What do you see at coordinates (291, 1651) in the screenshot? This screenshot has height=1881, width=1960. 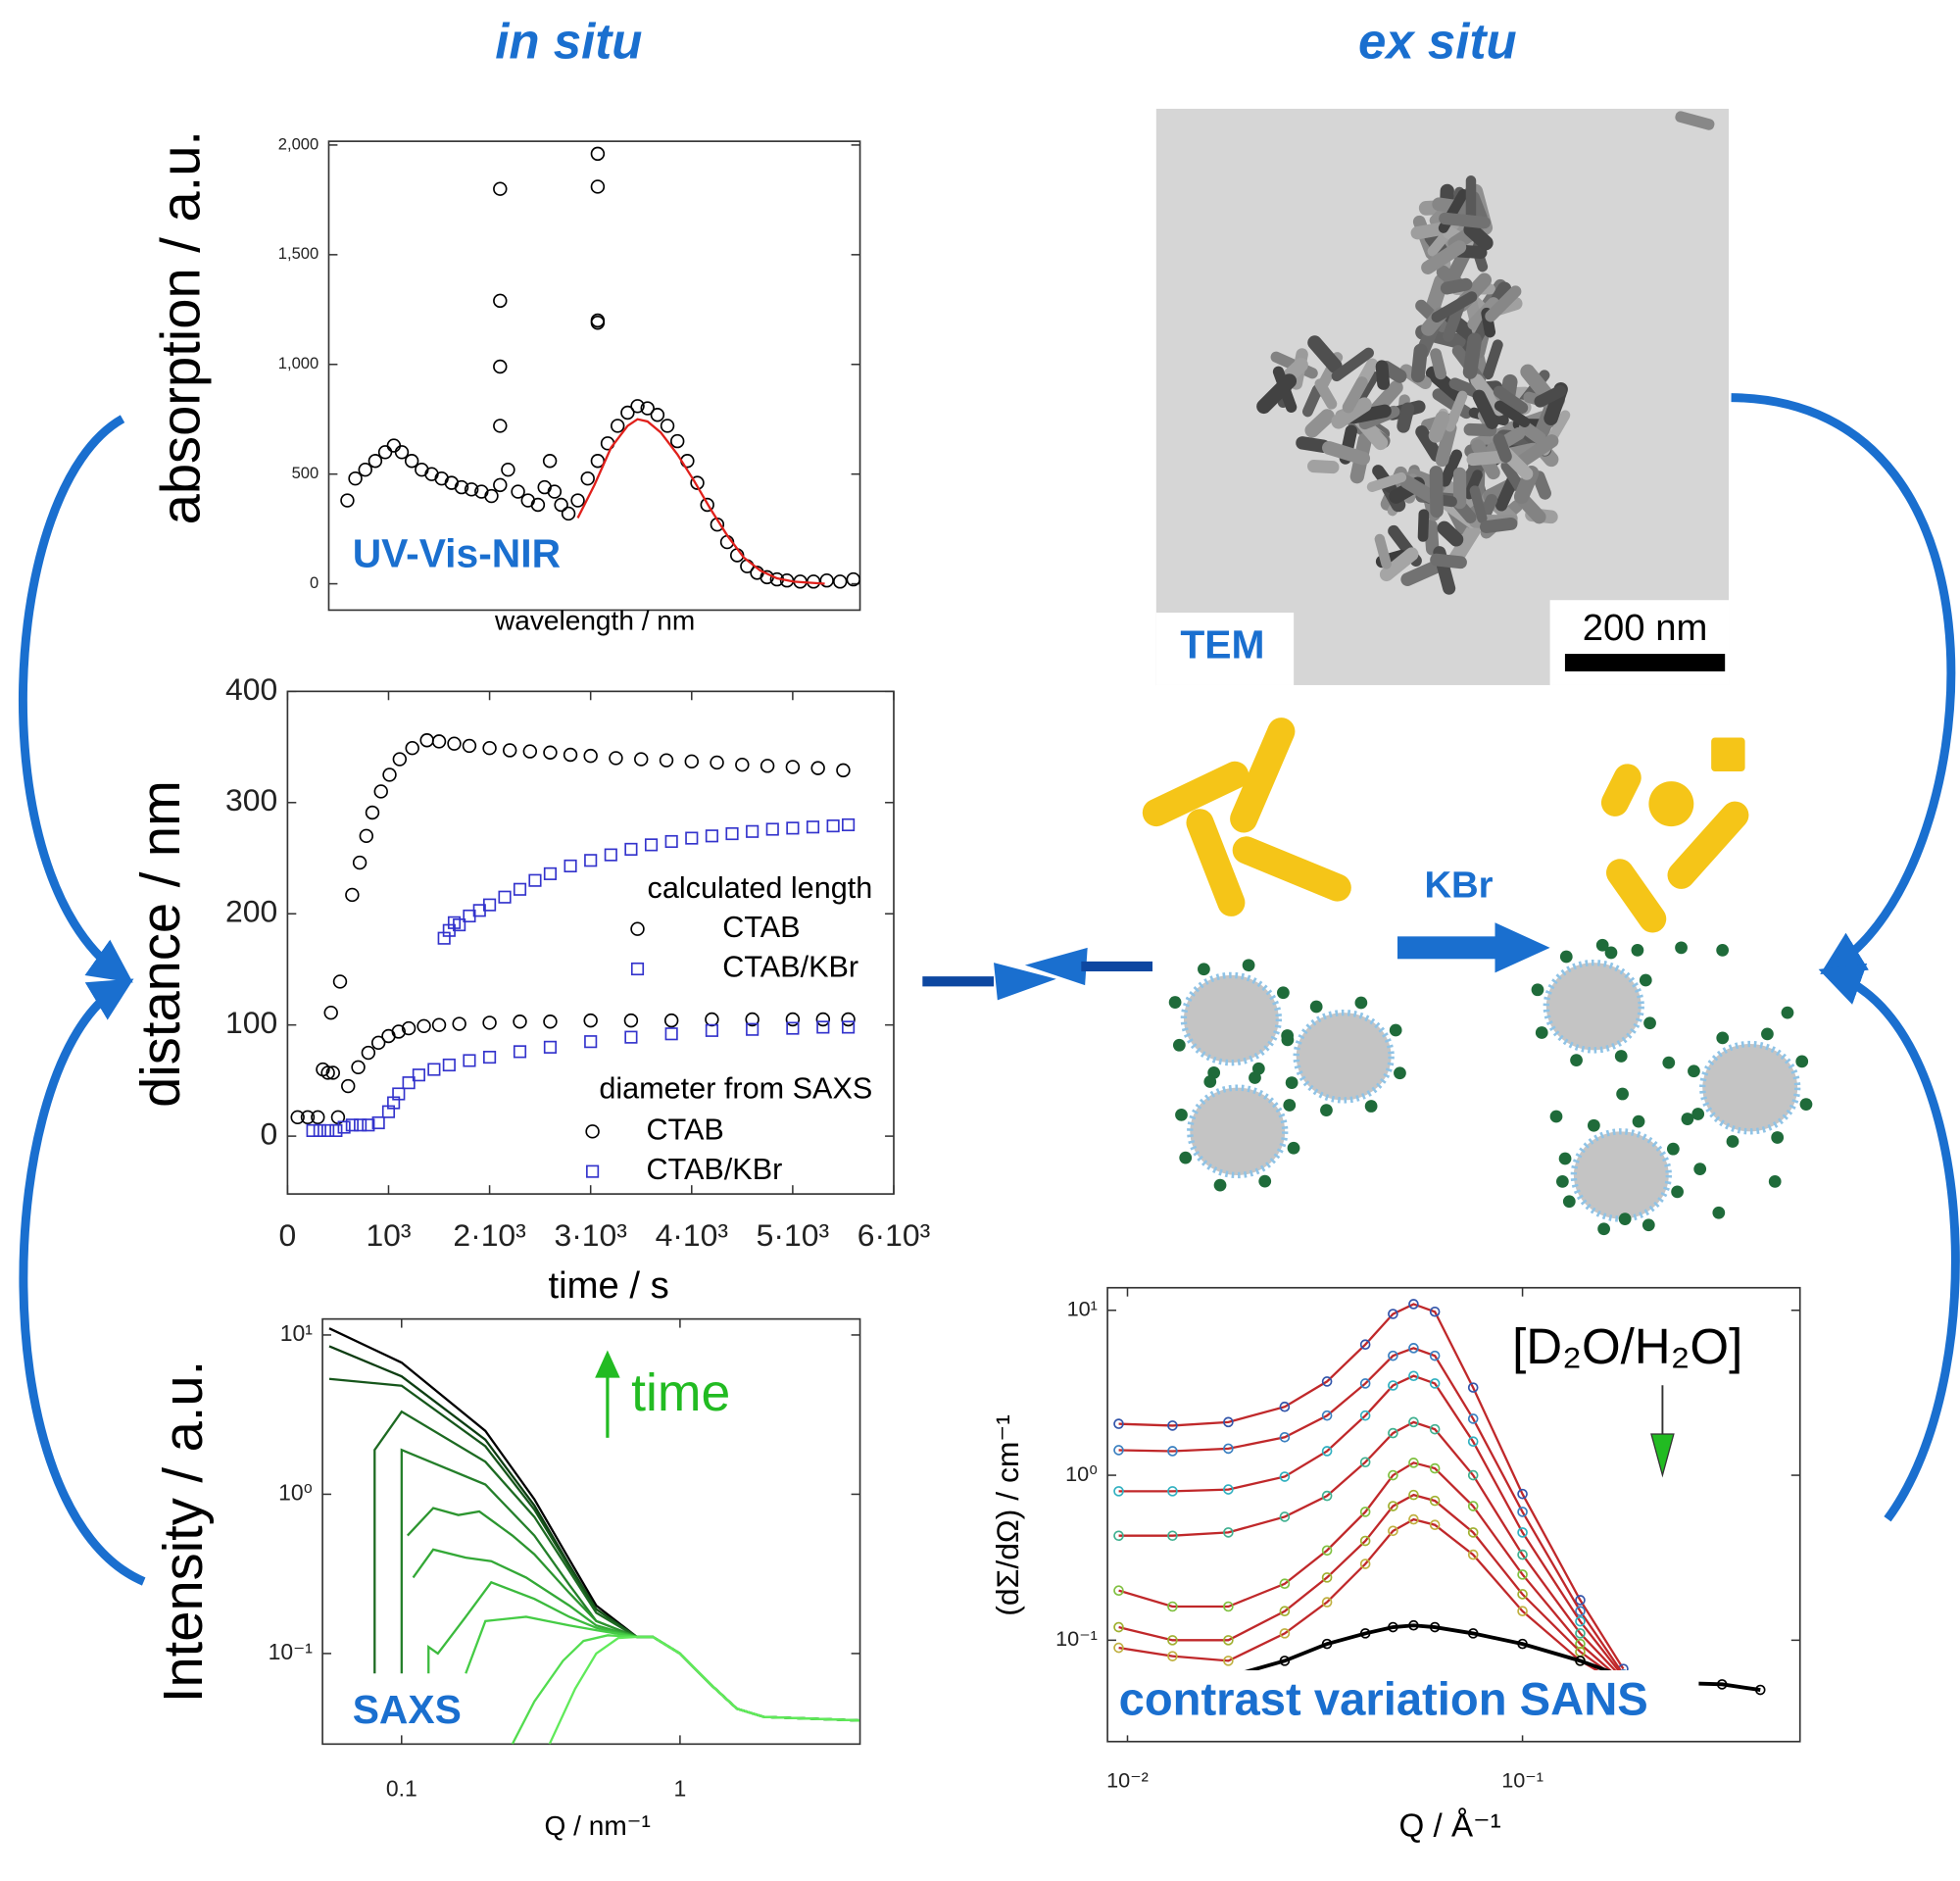 I see `y-tick-label: 10⁻¹` at bounding box center [291, 1651].